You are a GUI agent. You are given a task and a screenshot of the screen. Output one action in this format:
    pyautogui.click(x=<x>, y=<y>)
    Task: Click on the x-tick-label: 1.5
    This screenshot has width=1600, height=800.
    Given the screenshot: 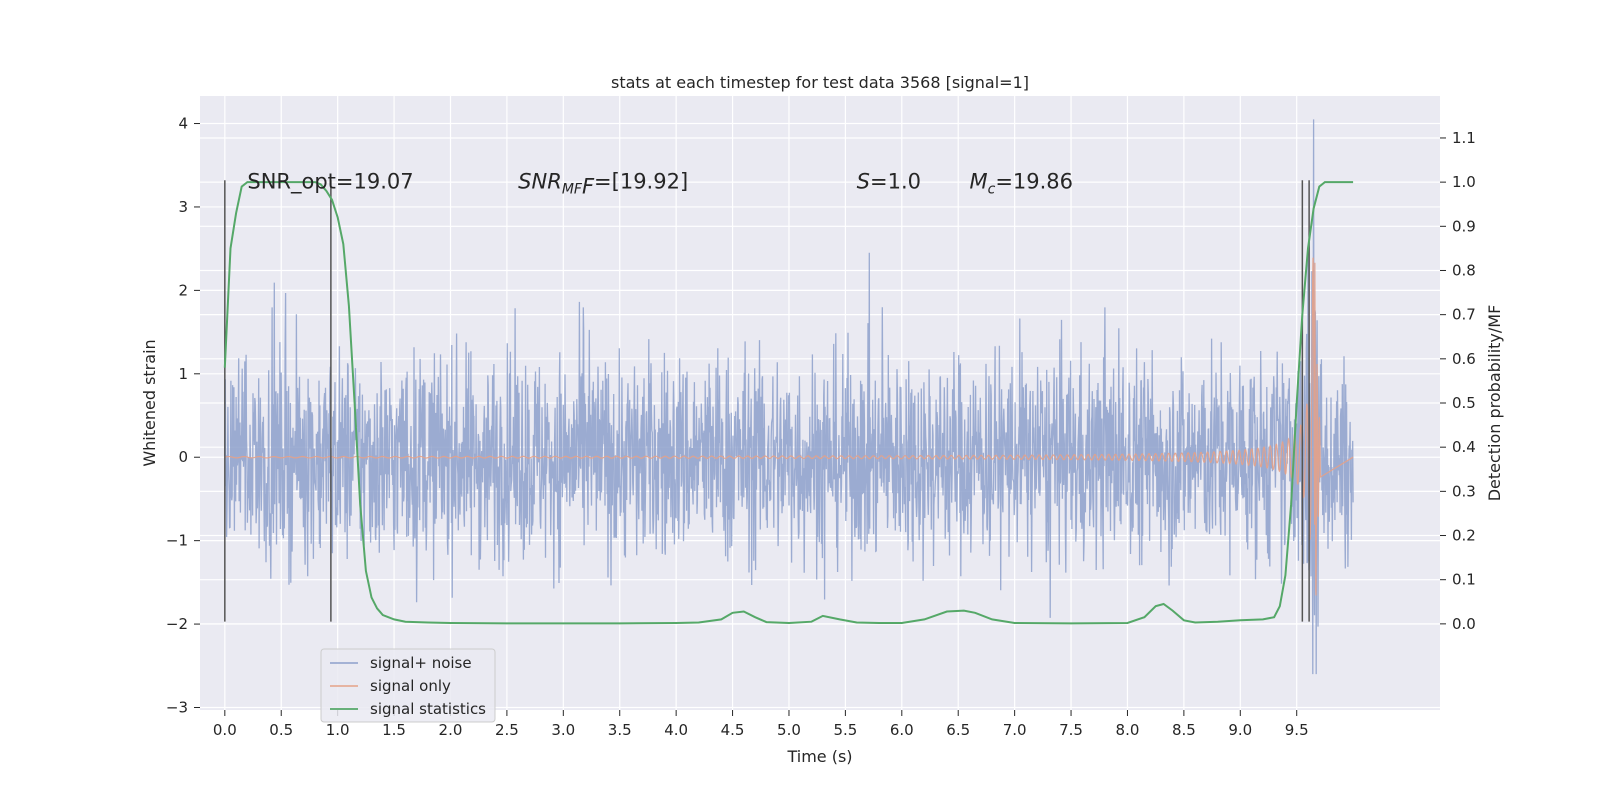 What is the action you would take?
    pyautogui.click(x=394, y=730)
    